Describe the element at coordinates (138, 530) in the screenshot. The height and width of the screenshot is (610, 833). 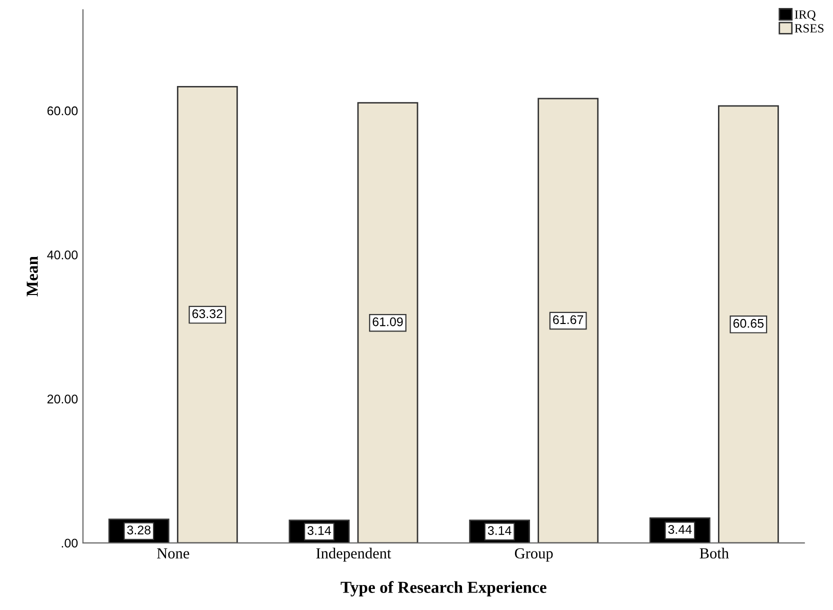
I see `data-label: 3.28` at that location.